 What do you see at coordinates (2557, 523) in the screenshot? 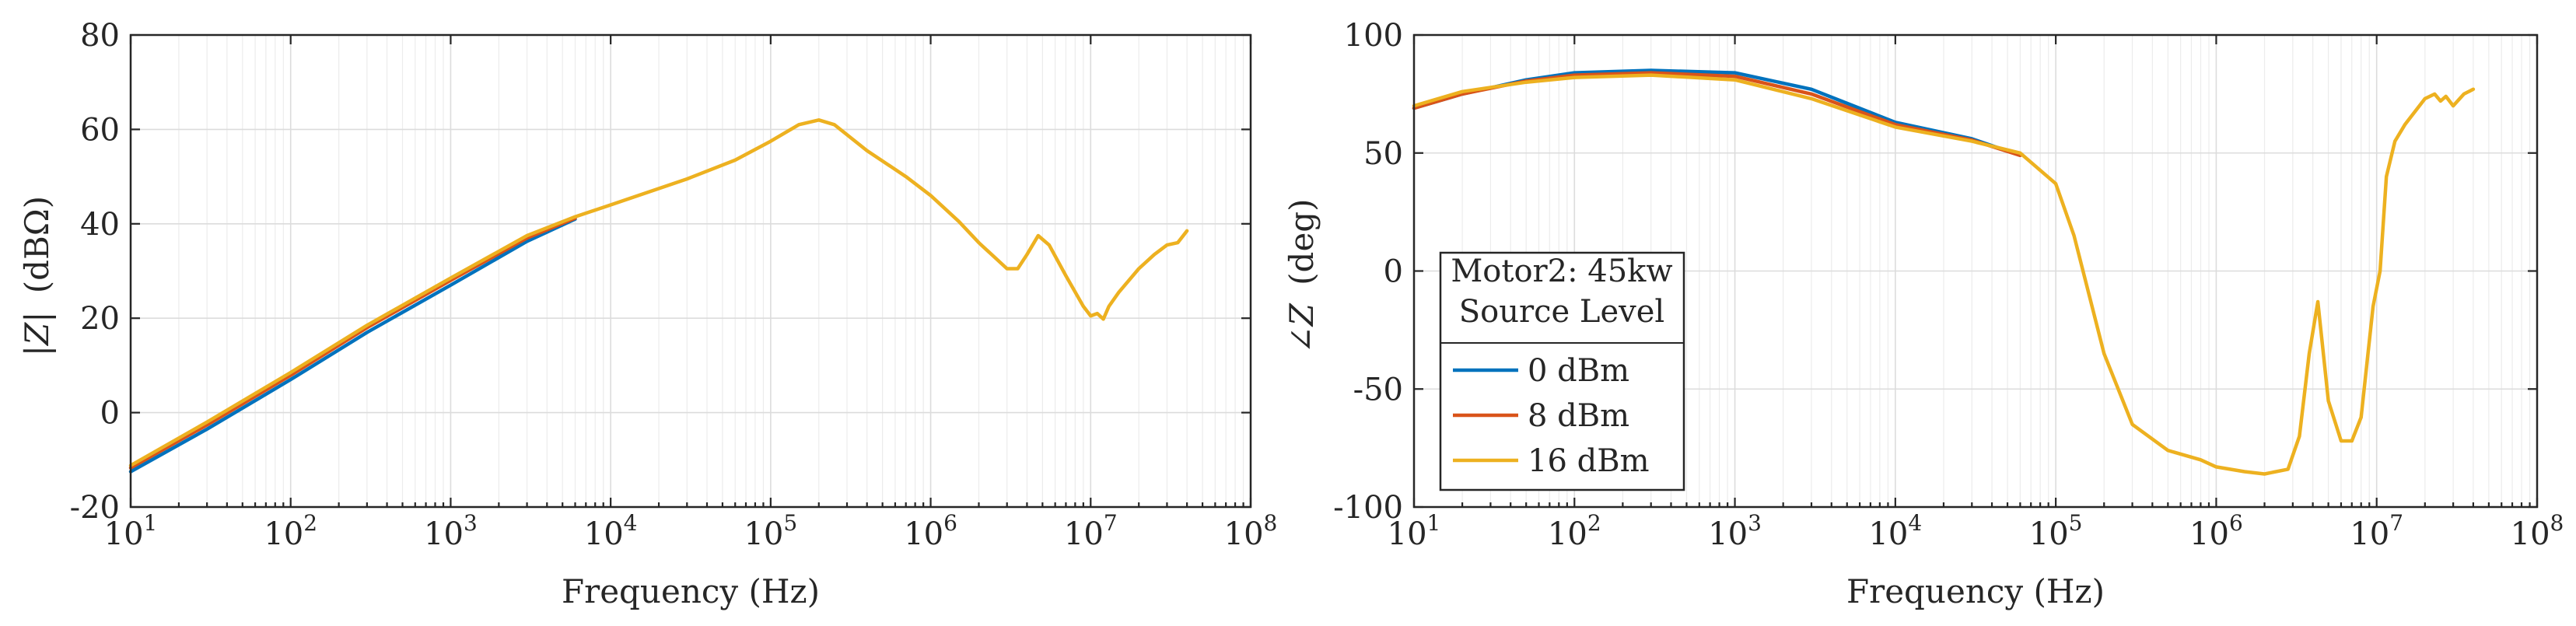
I see `phase-x-tick-exponent: 8` at bounding box center [2557, 523].